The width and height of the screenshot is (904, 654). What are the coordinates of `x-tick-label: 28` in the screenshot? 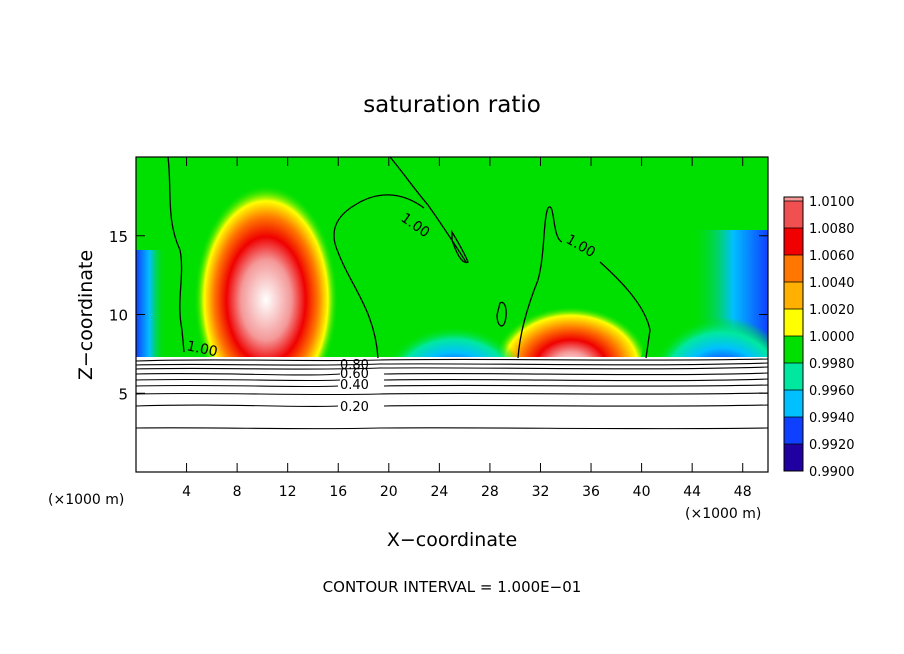 It's located at (490, 492).